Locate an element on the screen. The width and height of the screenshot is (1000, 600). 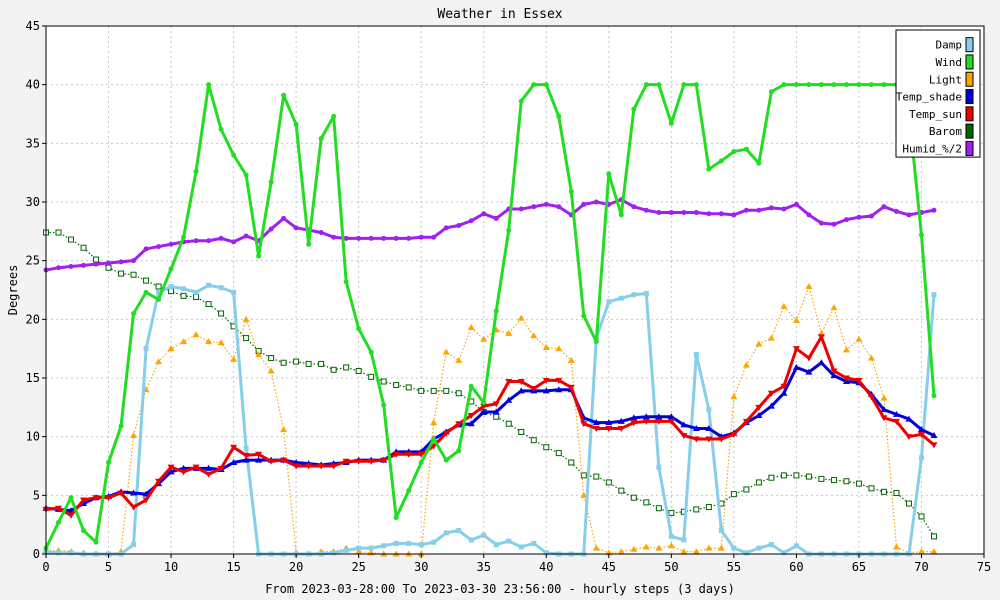
x-tick-label: 30 is located at coordinates (421, 567).